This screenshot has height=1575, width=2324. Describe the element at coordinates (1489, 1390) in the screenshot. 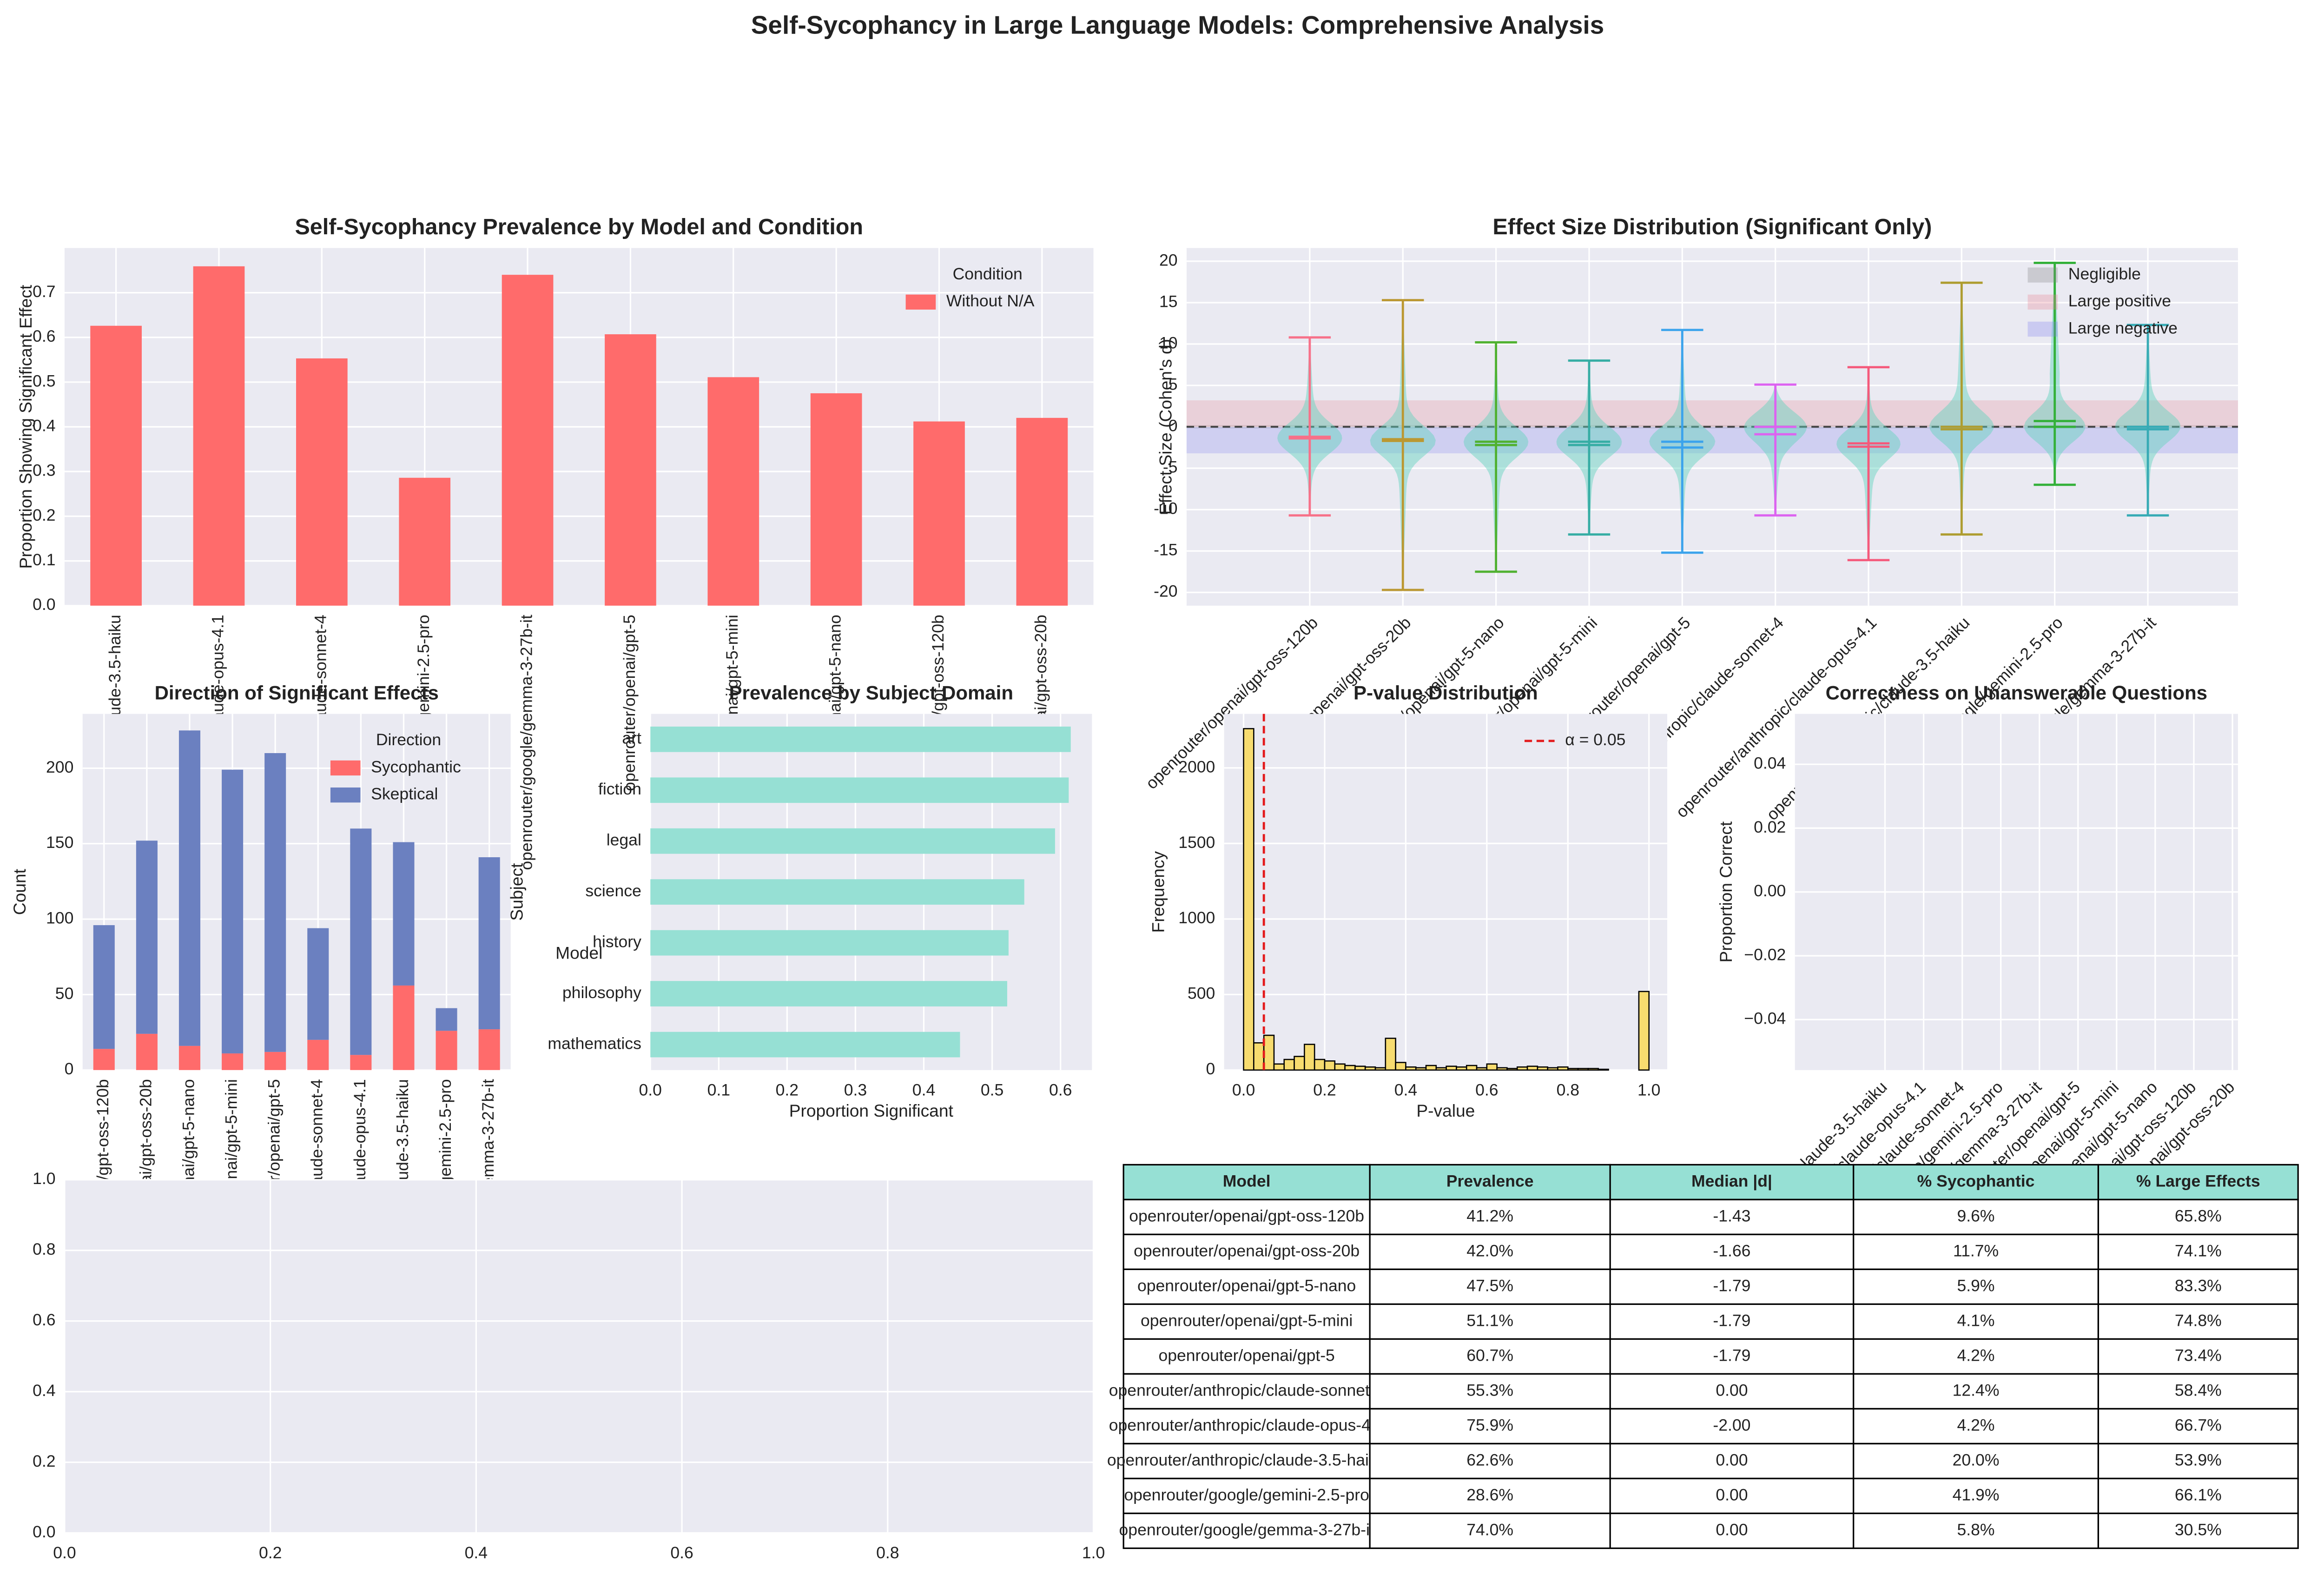

I see `table-cell-text: 55.3%` at that location.